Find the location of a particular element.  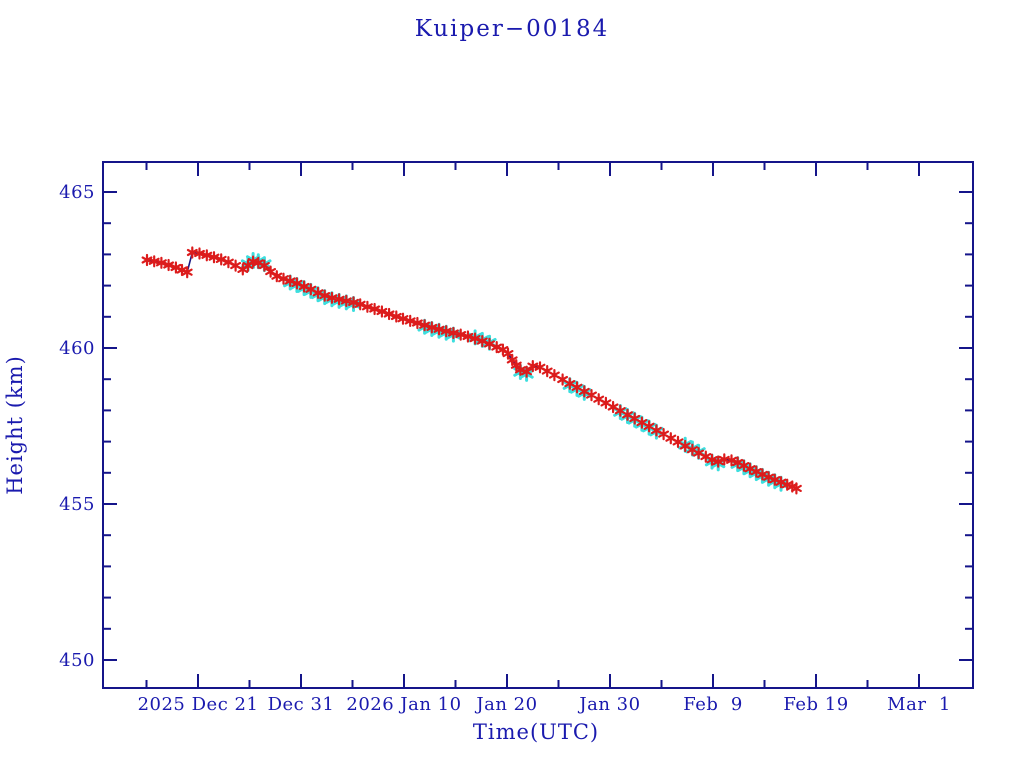

x-tick-label: Feb 9 is located at coordinates (713, 704).